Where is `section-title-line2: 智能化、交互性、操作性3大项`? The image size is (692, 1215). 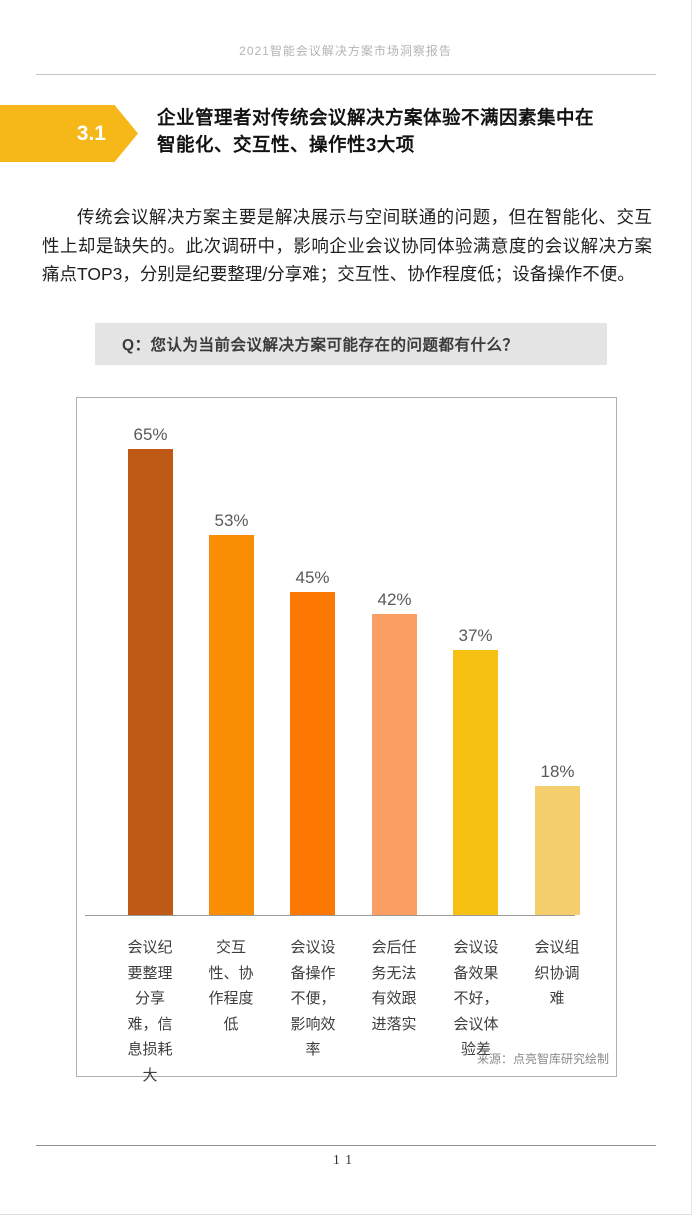
section-title-line2: 智能化、交互性、操作性3大项 is located at coordinates (286, 144).